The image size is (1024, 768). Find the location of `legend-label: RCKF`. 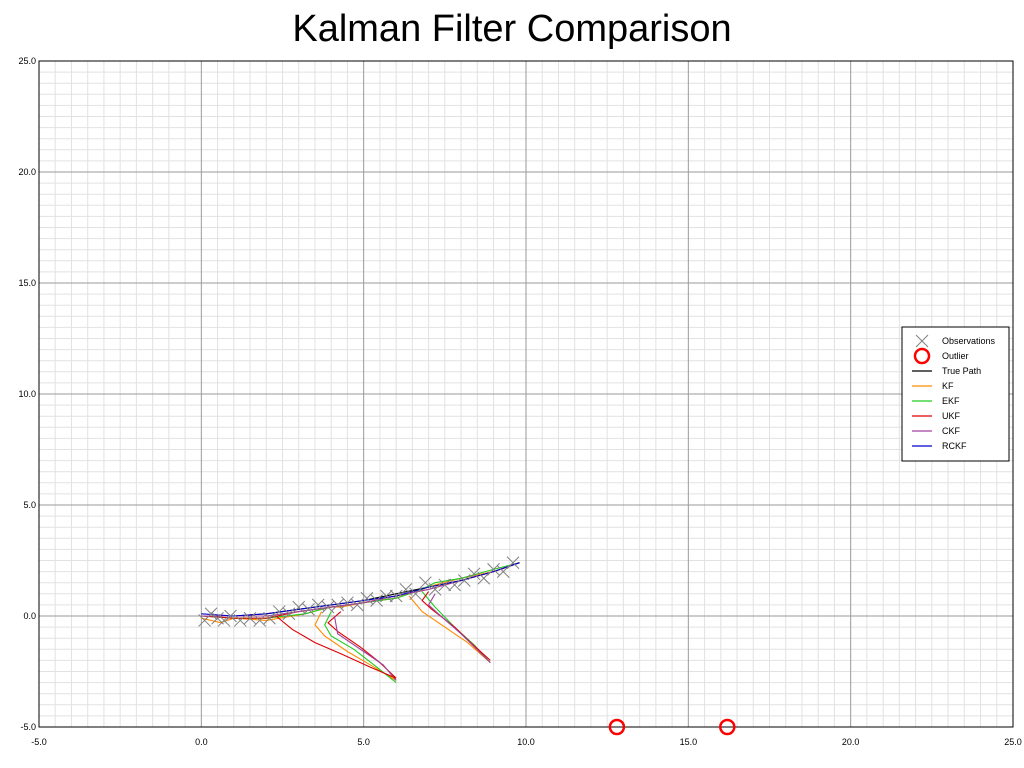

legend-label: RCKF is located at coordinates (954, 446).